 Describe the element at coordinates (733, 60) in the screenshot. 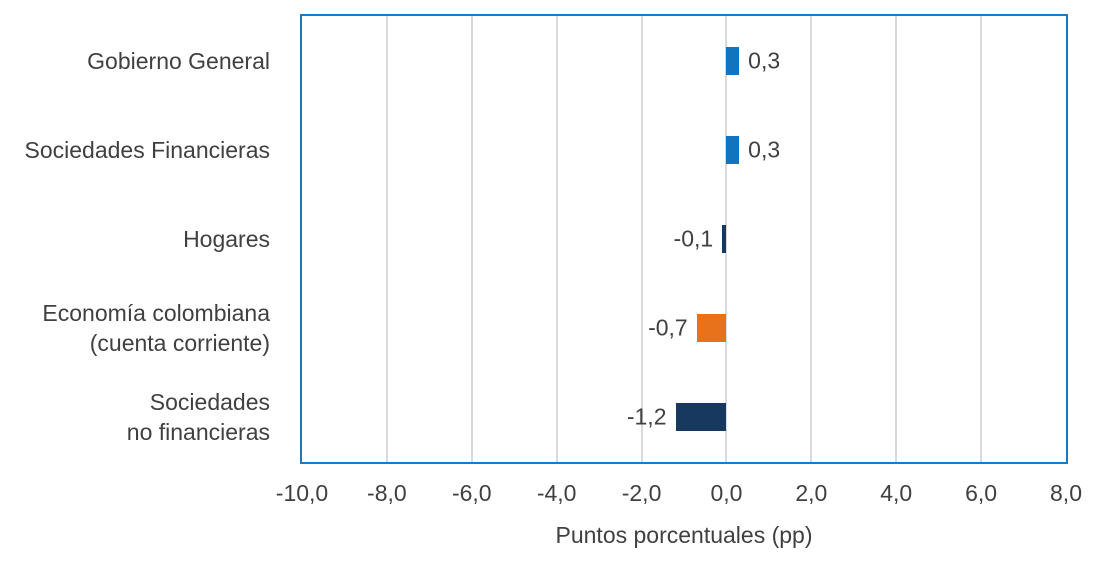

I see `bar-0-gobierno-general` at that location.